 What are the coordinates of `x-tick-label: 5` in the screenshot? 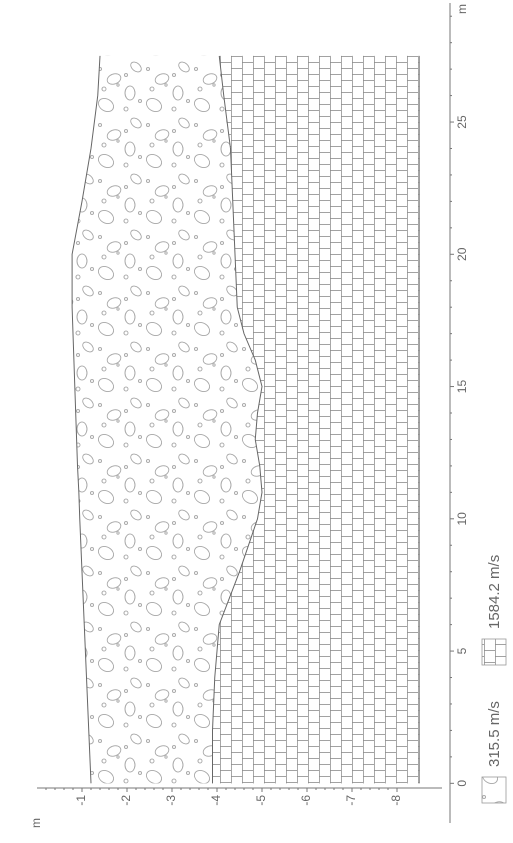 It's located at (462, 650).